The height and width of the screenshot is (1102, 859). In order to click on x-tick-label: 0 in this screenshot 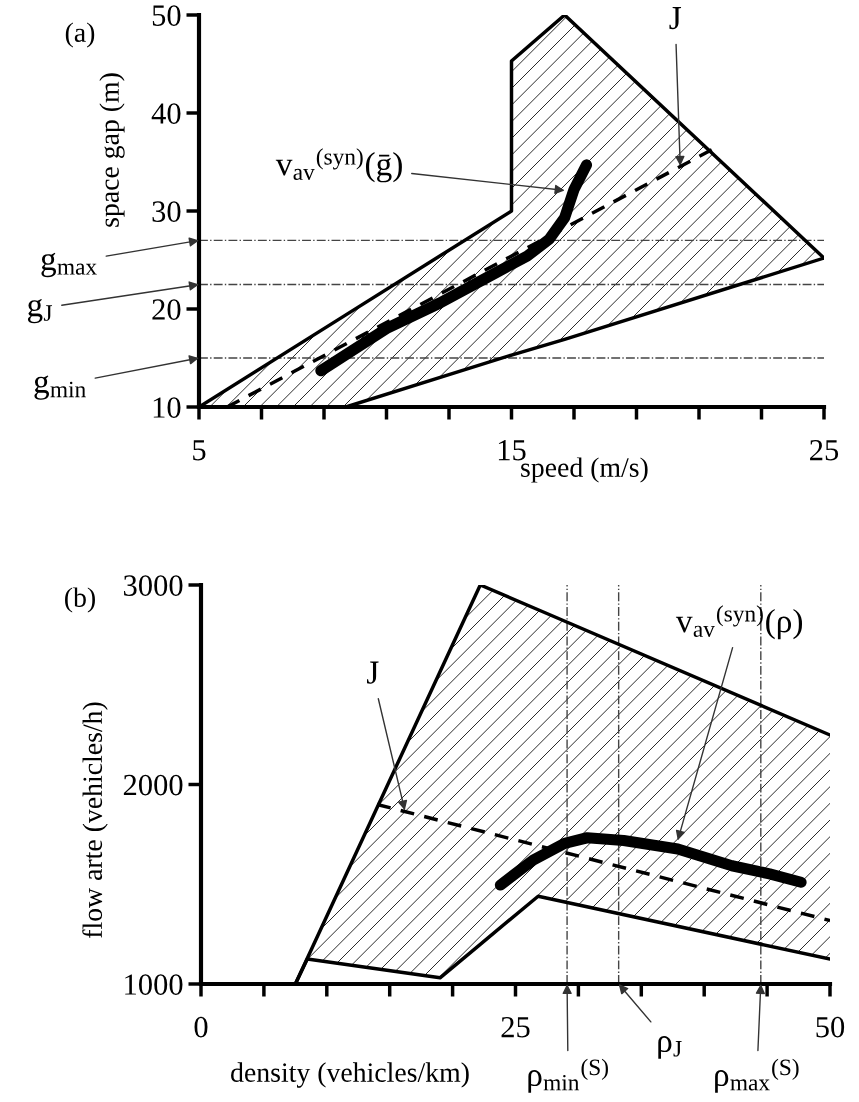, I will do `click(201, 1027)`.